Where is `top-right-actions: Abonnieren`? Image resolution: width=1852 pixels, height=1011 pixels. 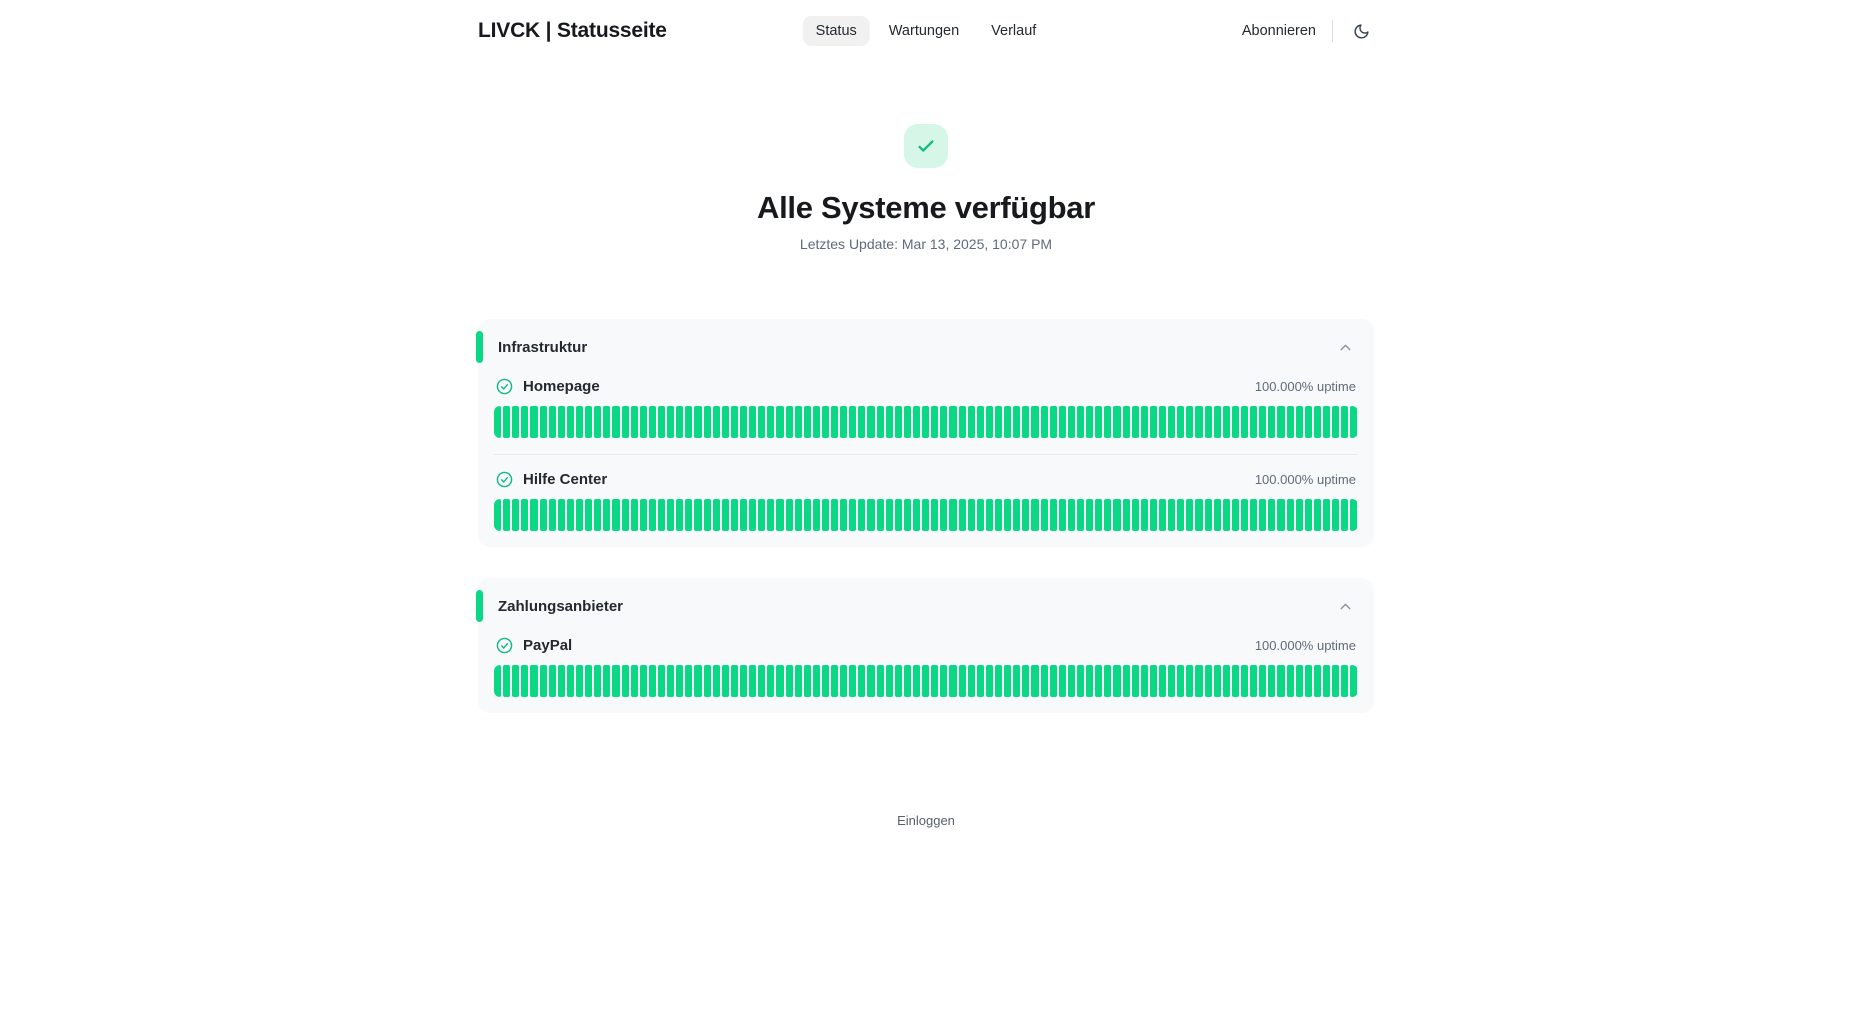 top-right-actions: Abonnieren is located at coordinates (1308, 31).